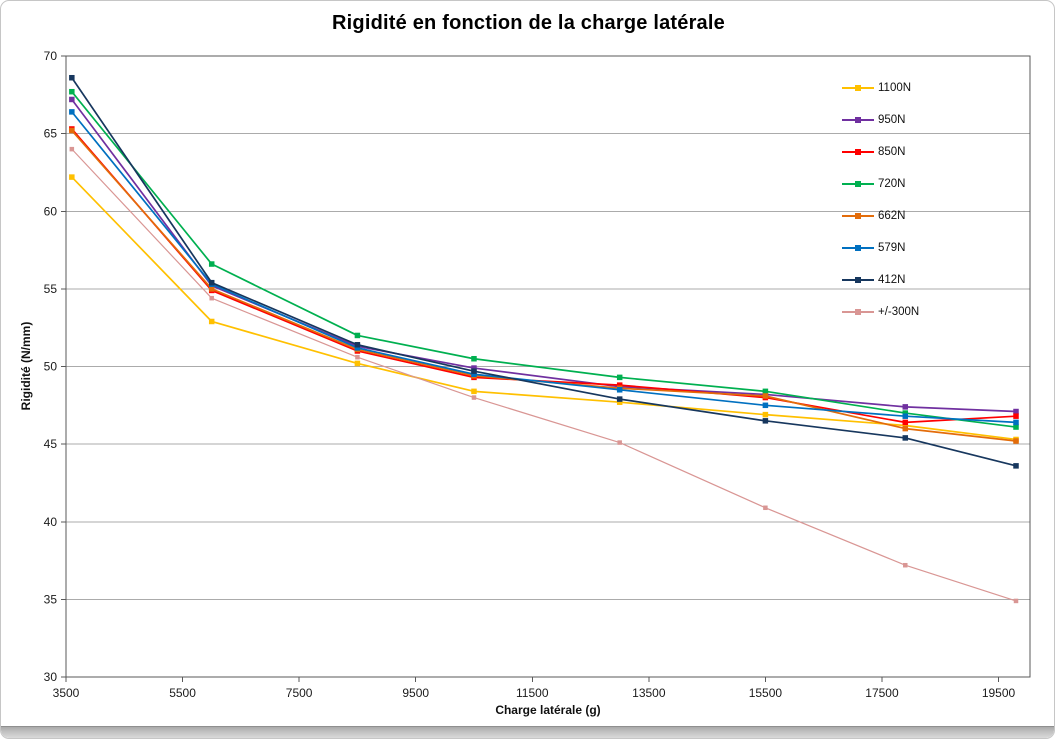  I want to click on legend-item-720n: 720N, so click(880, 184).